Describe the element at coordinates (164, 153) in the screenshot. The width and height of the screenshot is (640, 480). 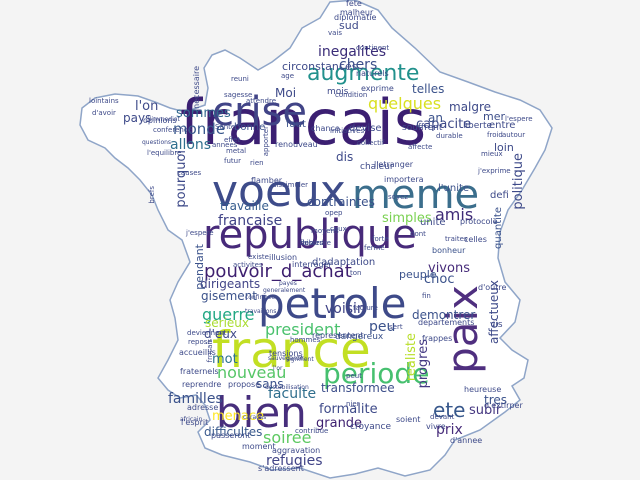
I see `cloud-word: l'equilibre` at that location.